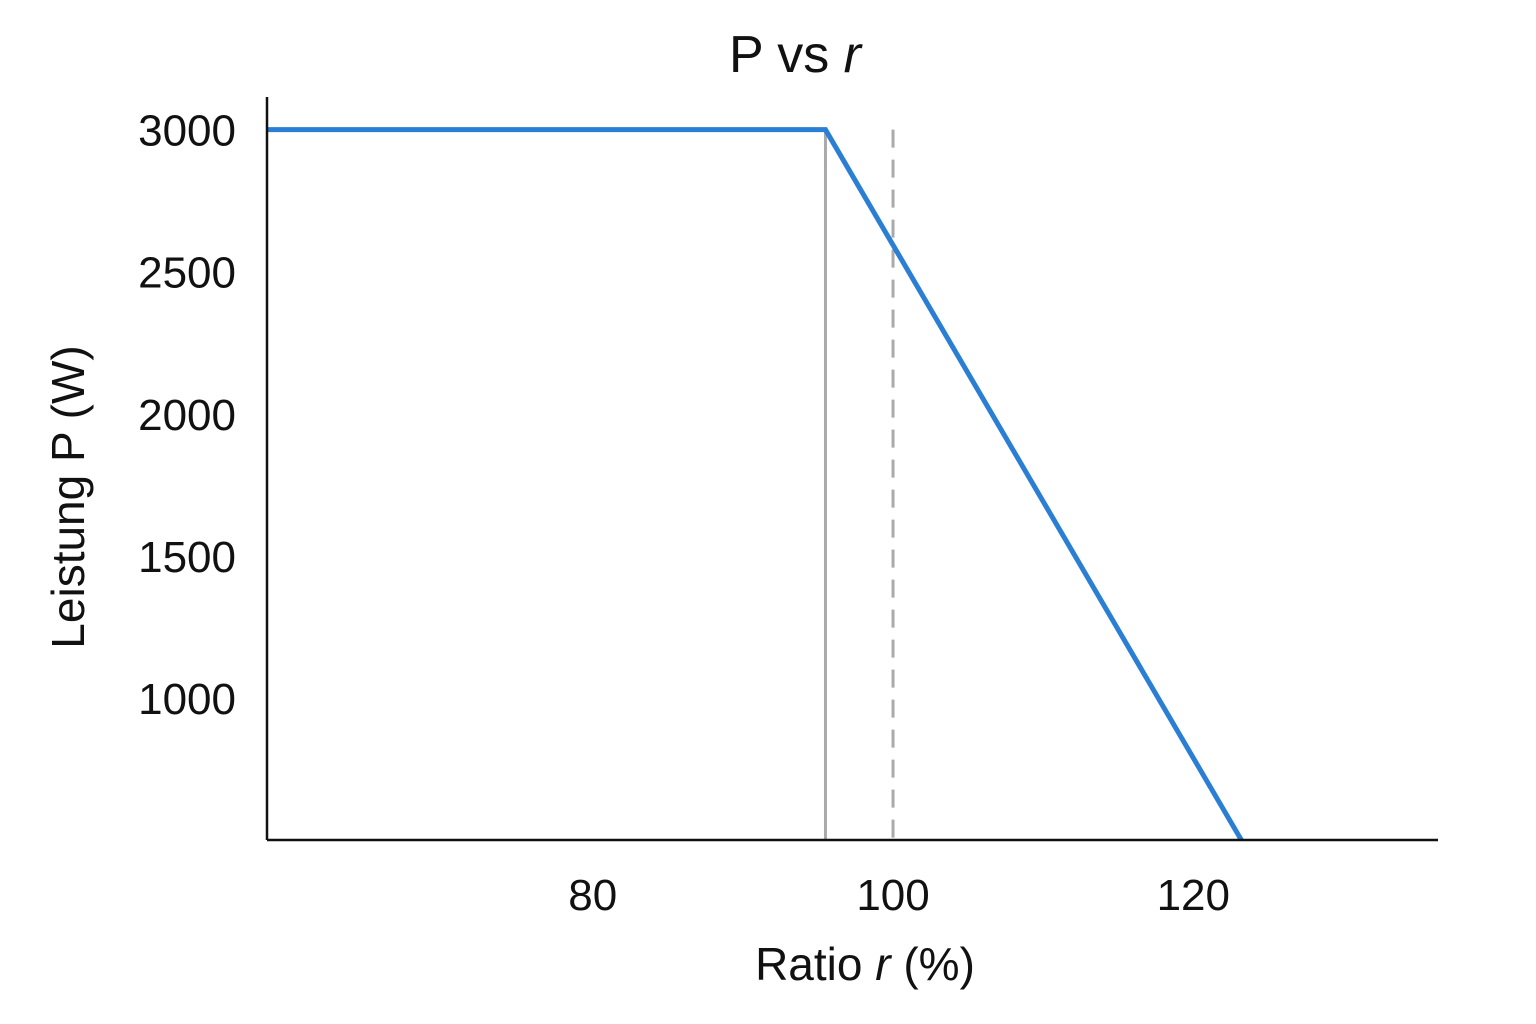 The height and width of the screenshot is (1024, 1536). I want to click on x-tick-label: 80, so click(592, 895).